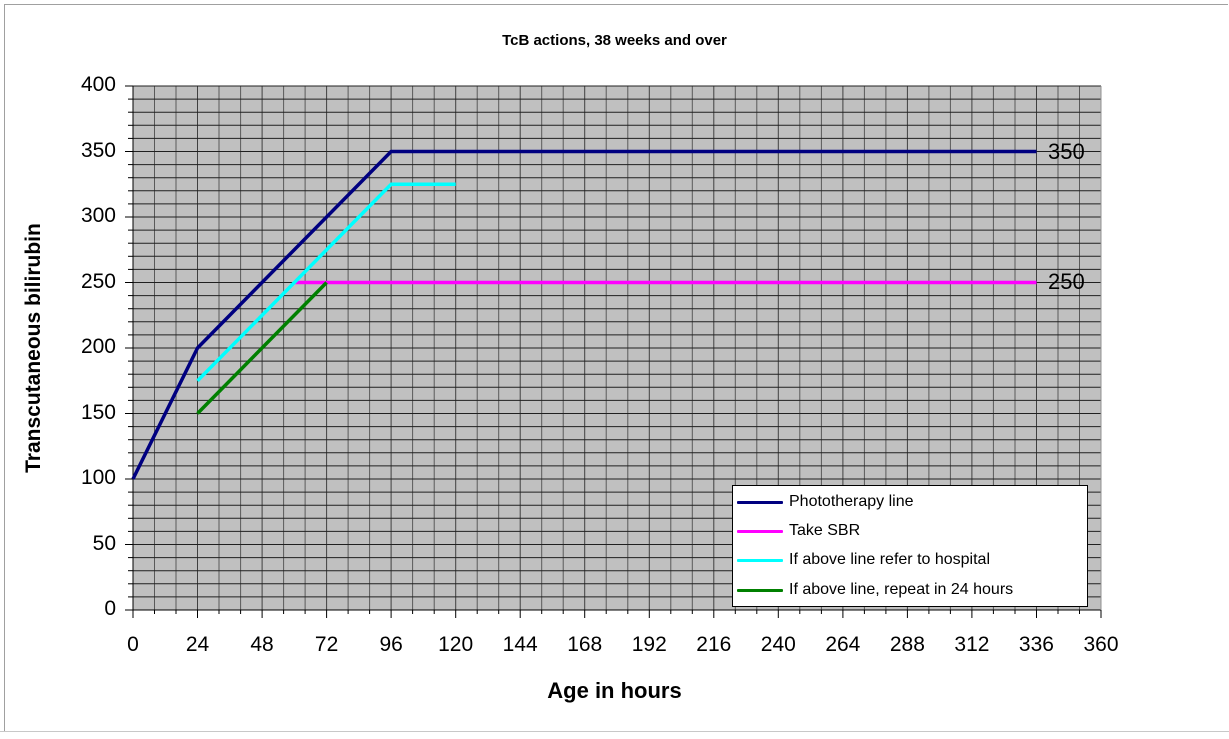 Image resolution: width=1229 pixels, height=739 pixels. What do you see at coordinates (98, 477) in the screenshot?
I see `y-tick-label: 100` at bounding box center [98, 477].